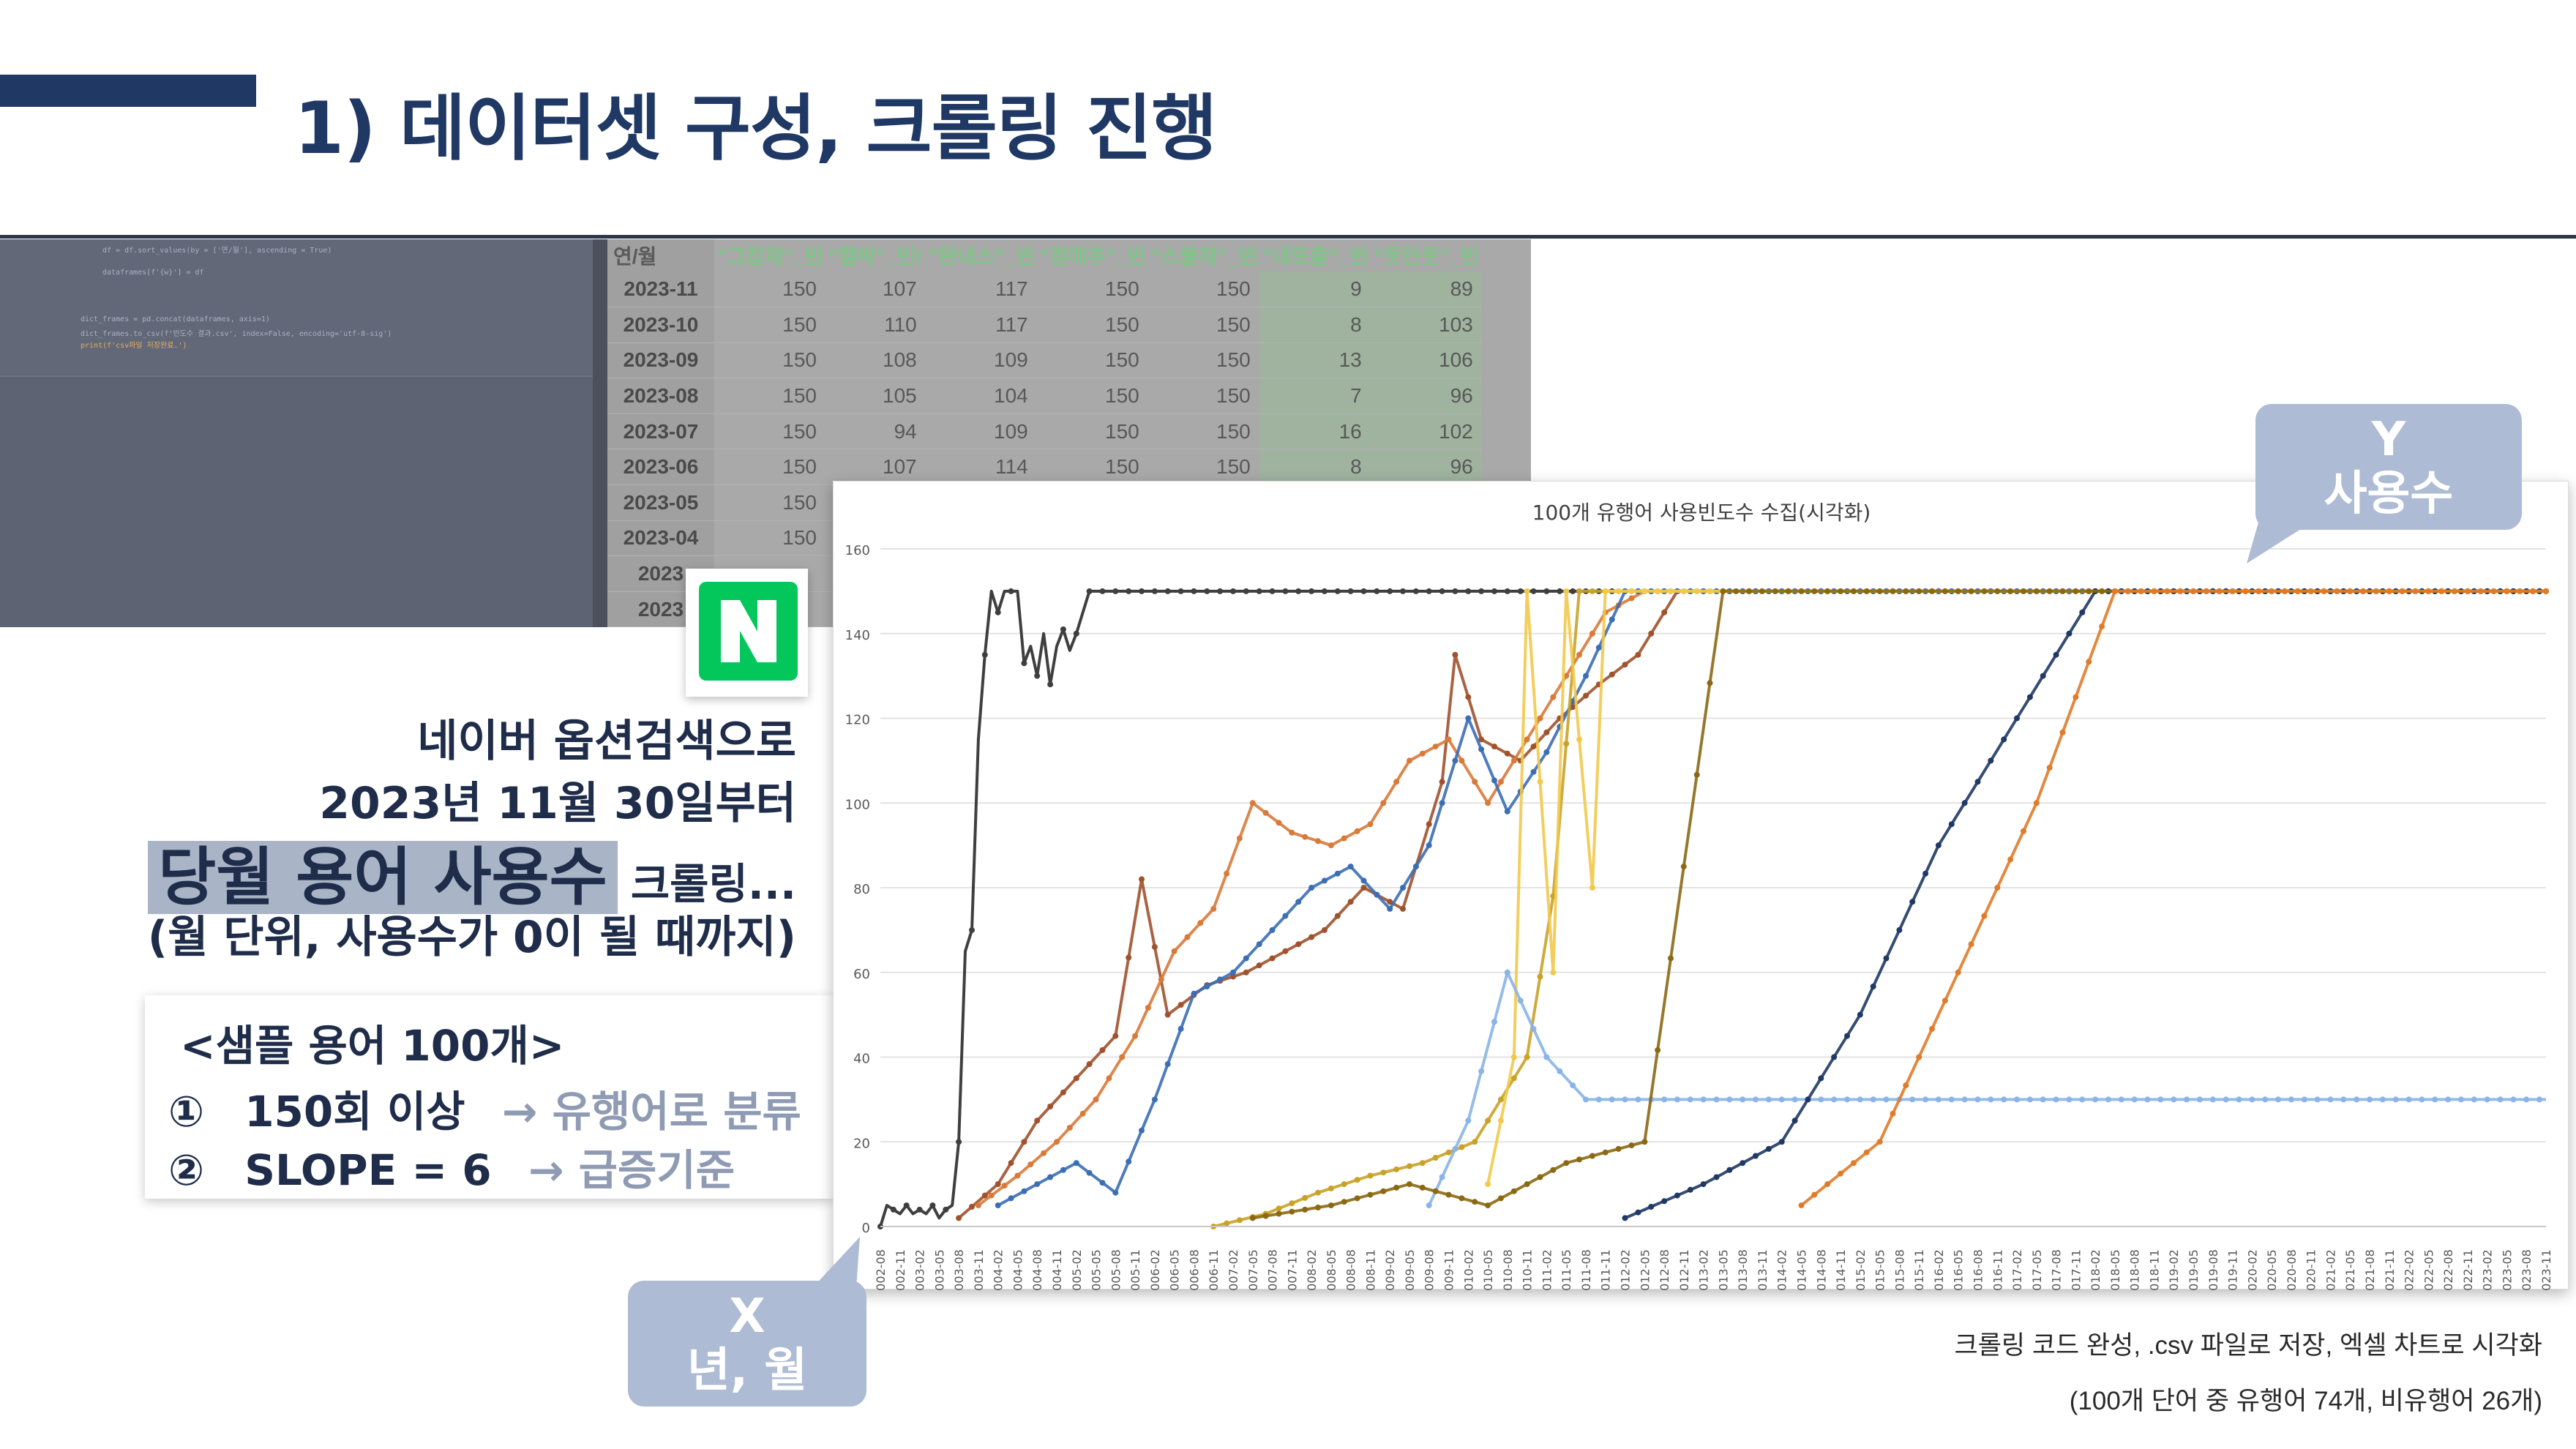  I want to click on x-tick-label: 2004-02, so click(999, 1269).